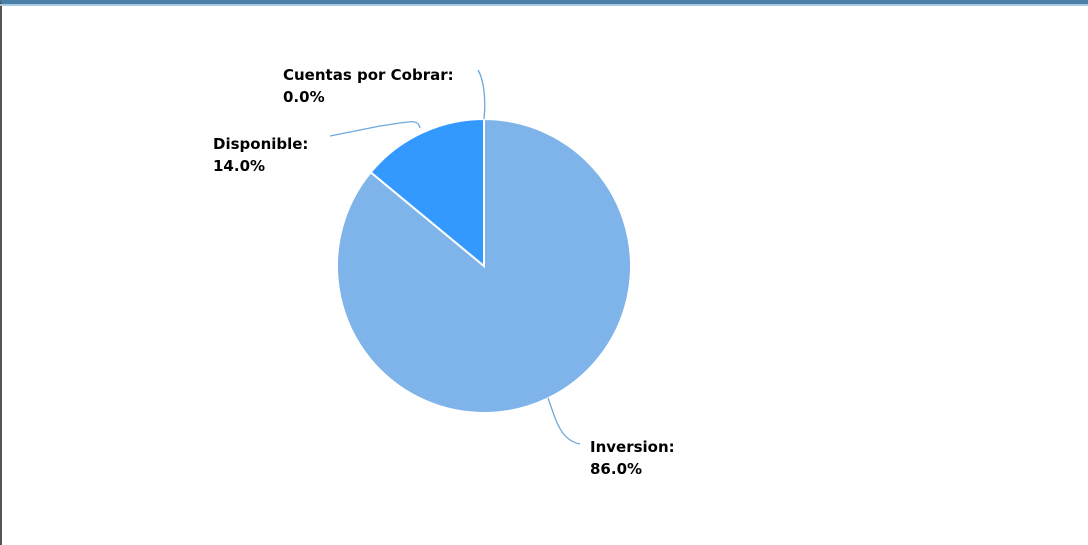  I want to click on leader-inversion, so click(564, 421).